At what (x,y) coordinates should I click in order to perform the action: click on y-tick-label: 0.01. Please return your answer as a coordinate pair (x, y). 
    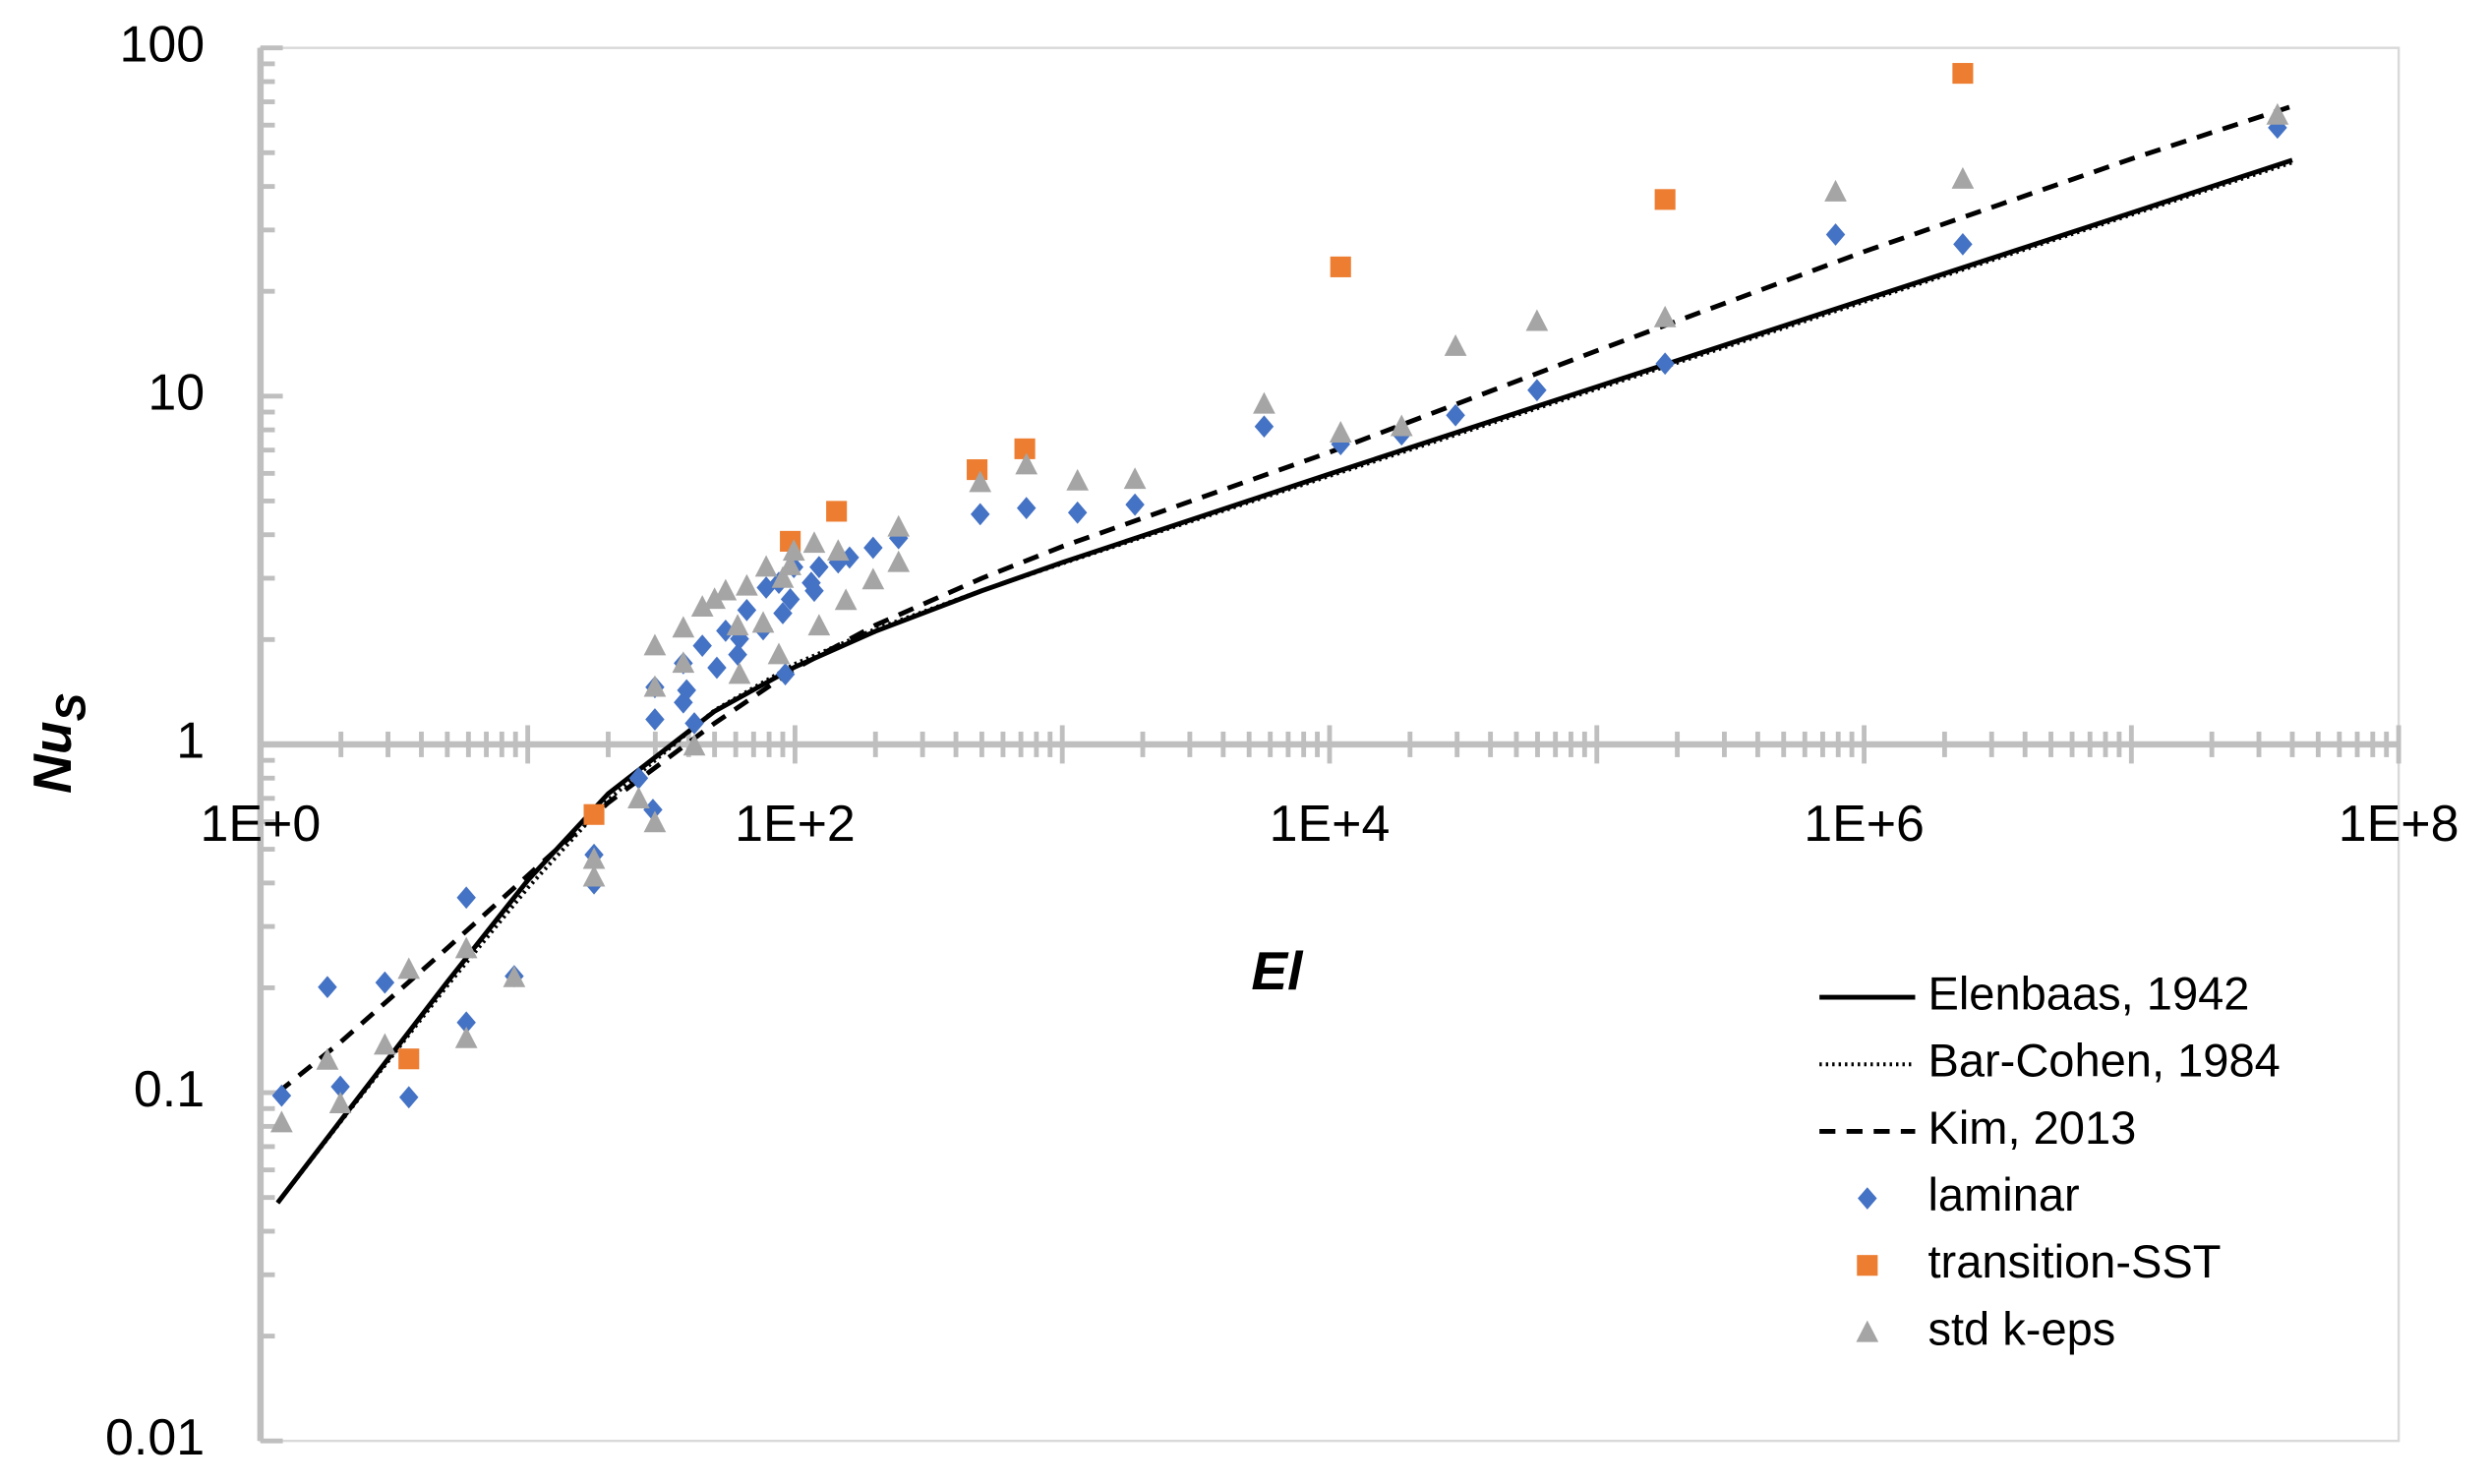
    Looking at the image, I should click on (155, 1438).